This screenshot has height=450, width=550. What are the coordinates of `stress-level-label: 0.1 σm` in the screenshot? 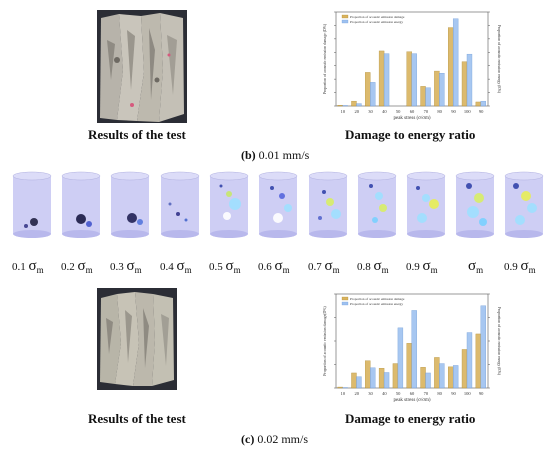 It's located at (28, 266).